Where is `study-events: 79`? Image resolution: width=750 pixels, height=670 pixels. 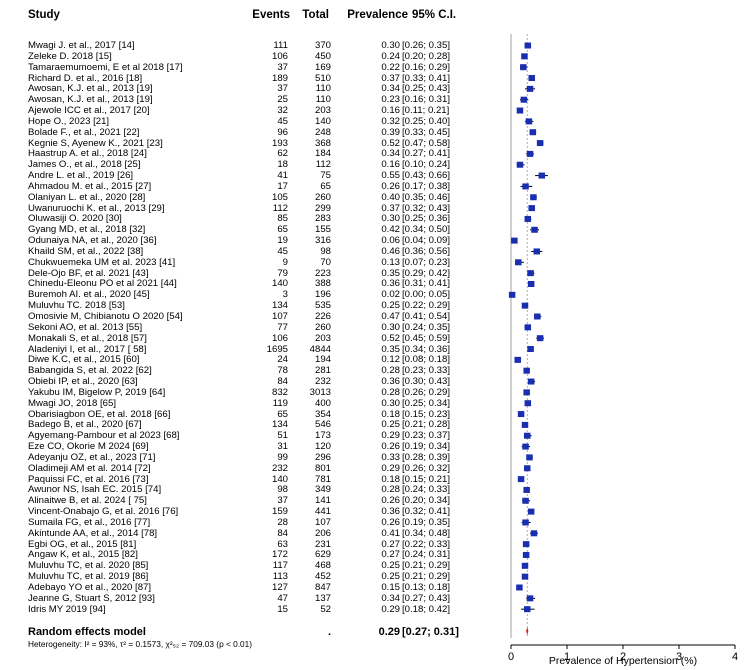 study-events: 79 is located at coordinates (282, 273).